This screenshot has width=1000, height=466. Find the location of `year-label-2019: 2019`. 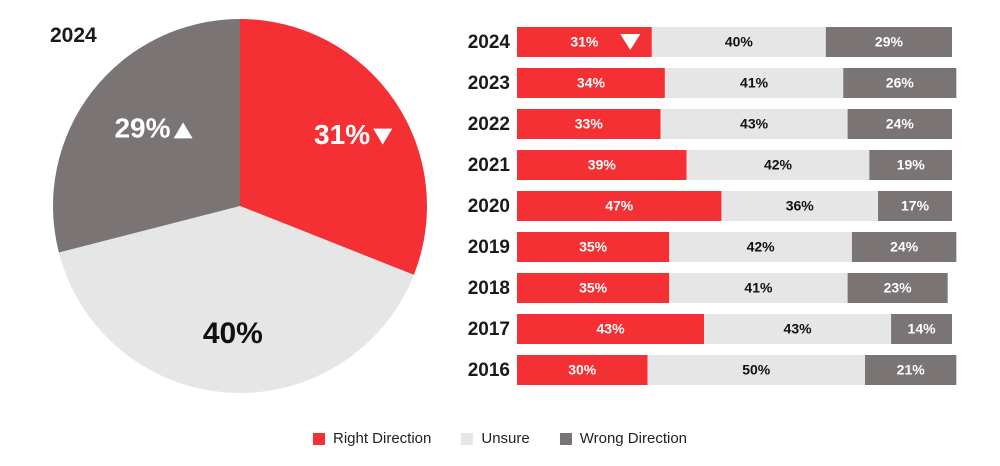

year-label-2019: 2019 is located at coordinates (489, 247).